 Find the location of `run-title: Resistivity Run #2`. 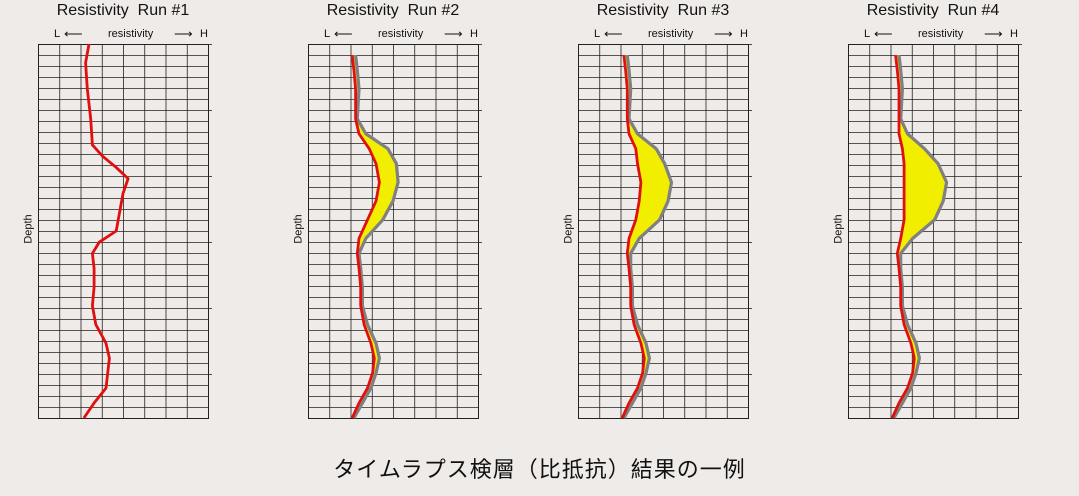

run-title: Resistivity Run #2 is located at coordinates (393, 10).